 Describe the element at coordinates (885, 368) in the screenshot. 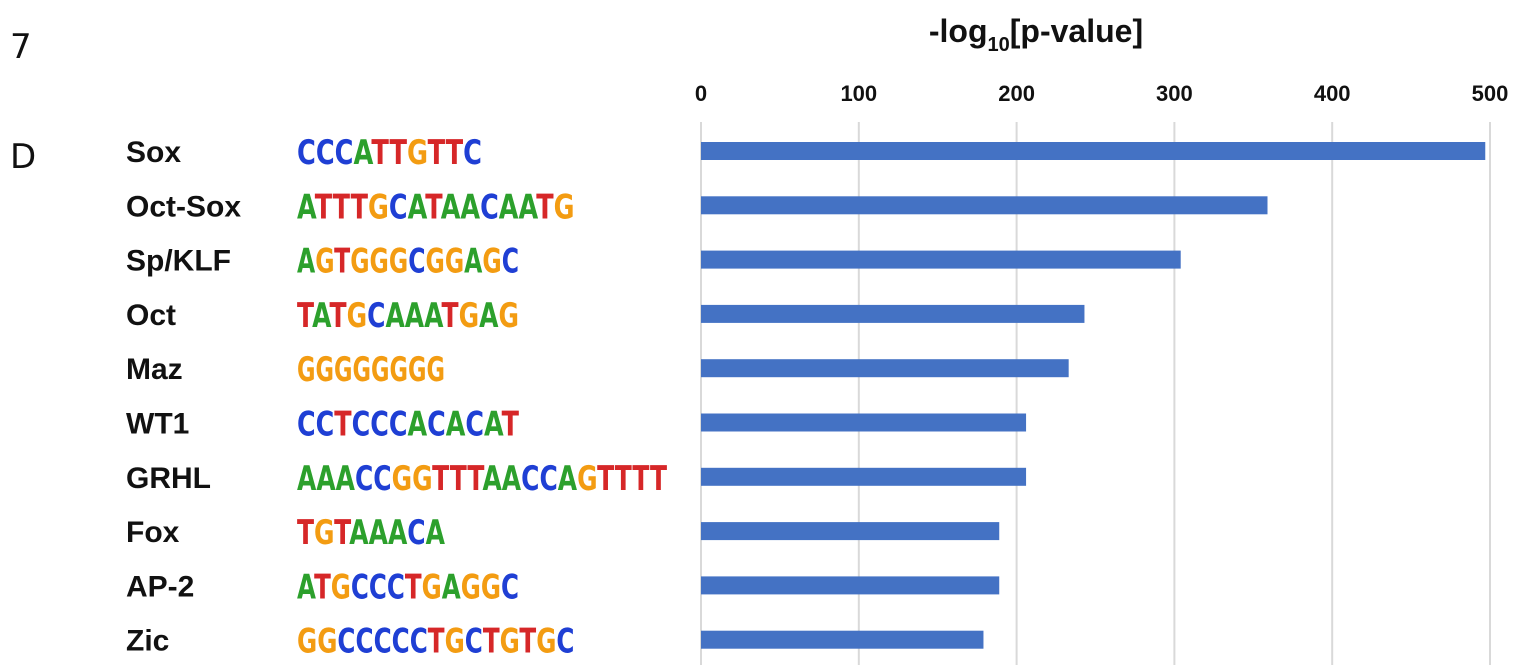

I see `bar-maz` at that location.